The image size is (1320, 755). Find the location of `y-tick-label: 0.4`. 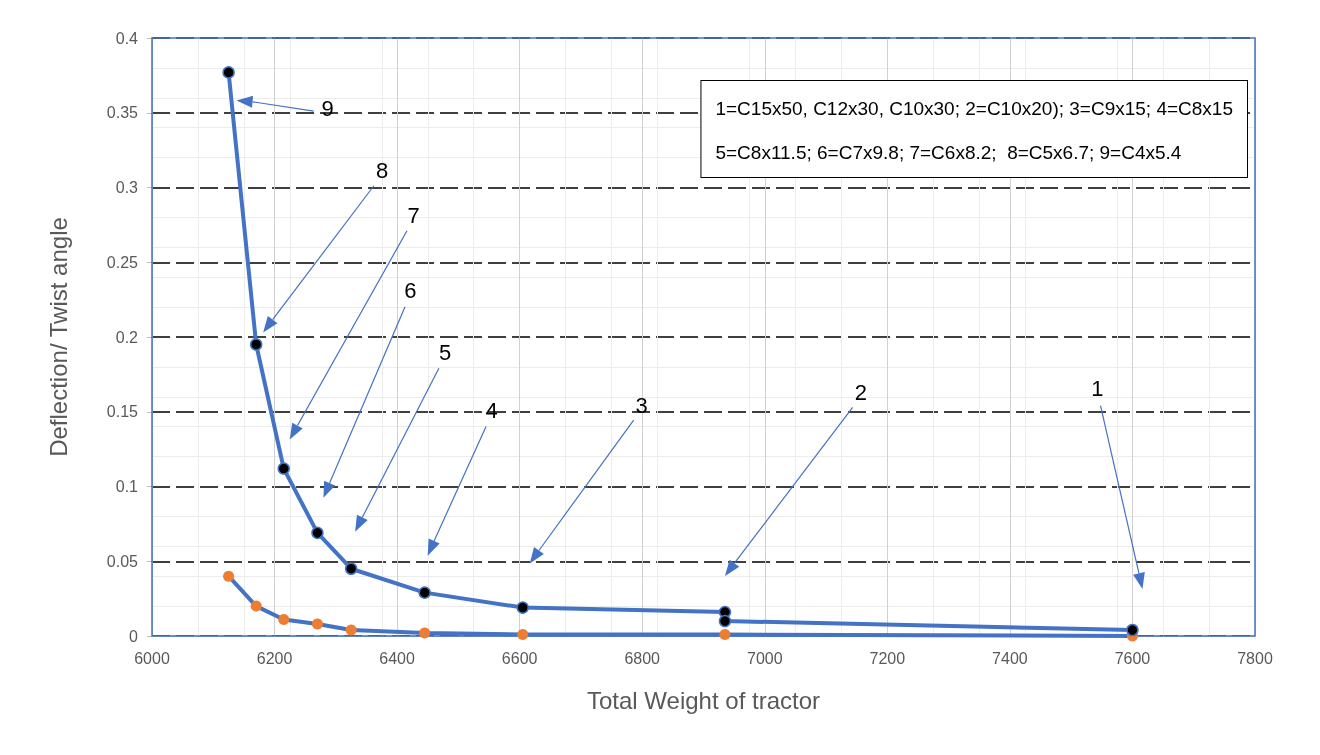

y-tick-label: 0.4 is located at coordinates (127, 38).